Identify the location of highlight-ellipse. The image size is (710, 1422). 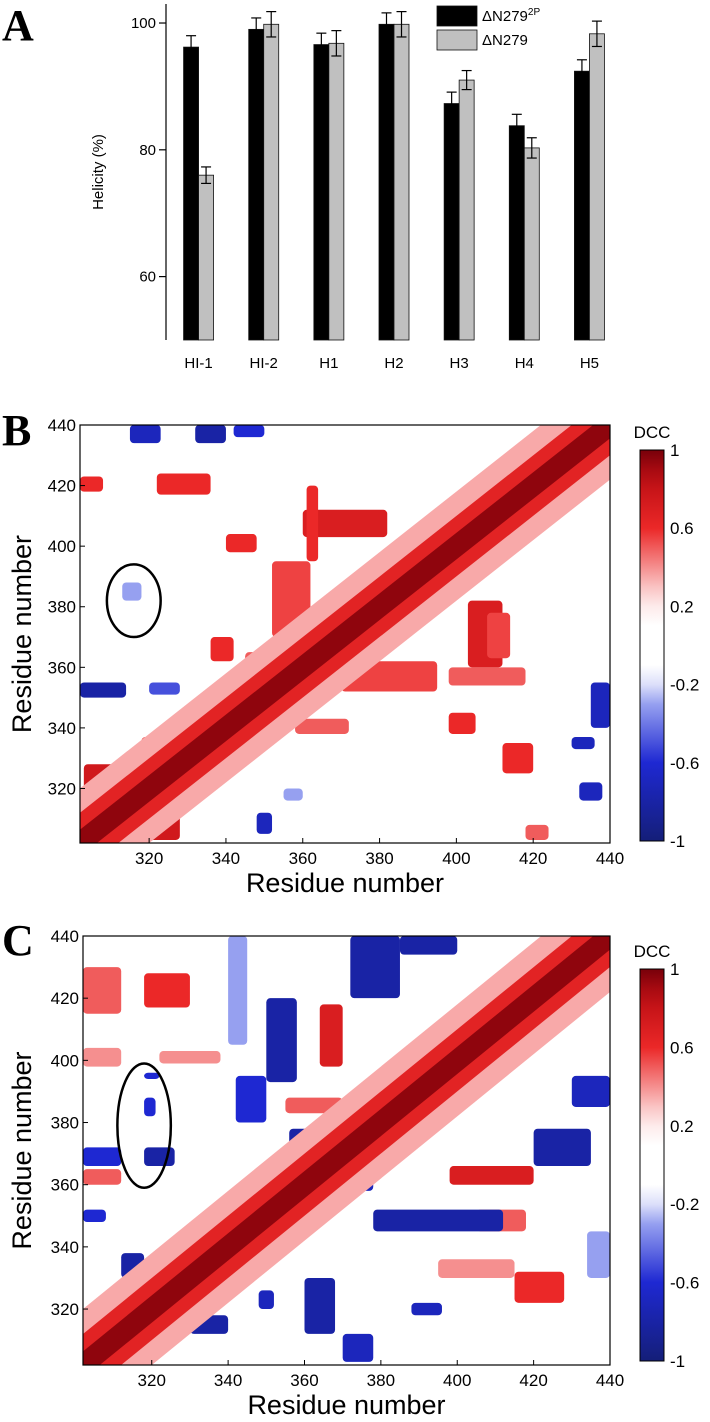
(144, 1126).